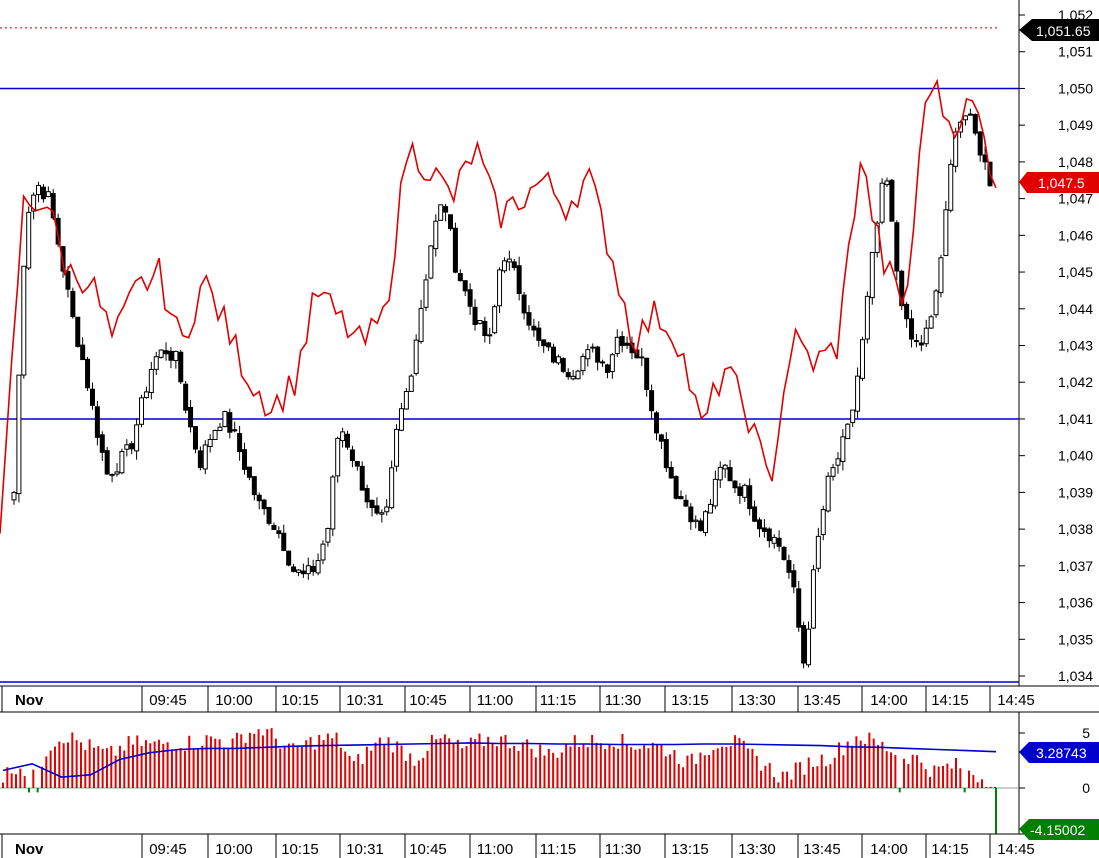  I want to click on time-axis-label: 14:00, so click(889, 700).